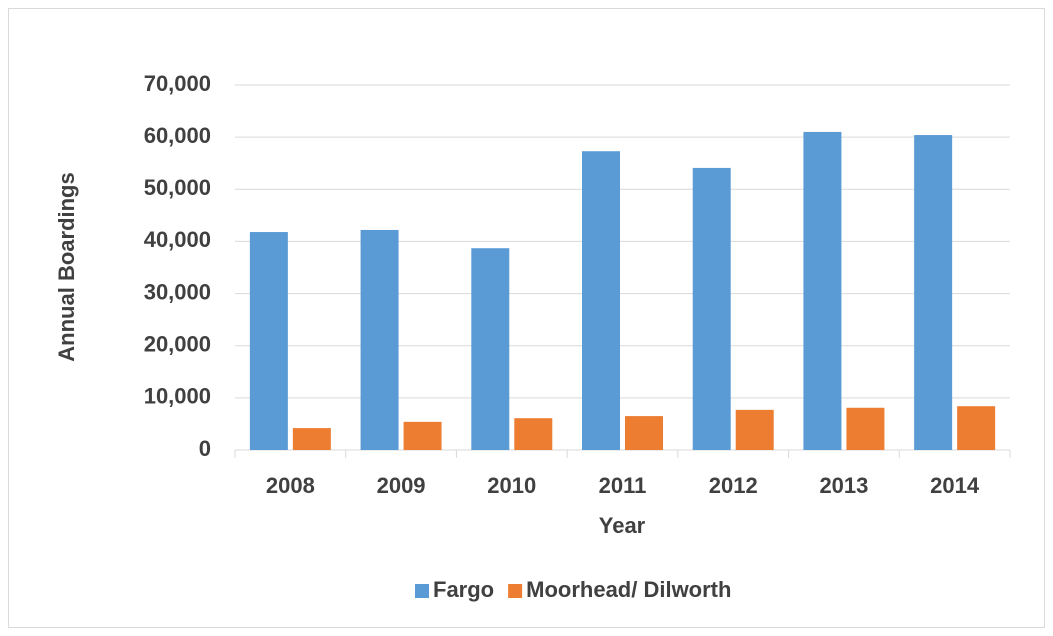 The height and width of the screenshot is (636, 1053). What do you see at coordinates (177, 344) in the screenshot?
I see `y-tick-label: 20,000` at bounding box center [177, 344].